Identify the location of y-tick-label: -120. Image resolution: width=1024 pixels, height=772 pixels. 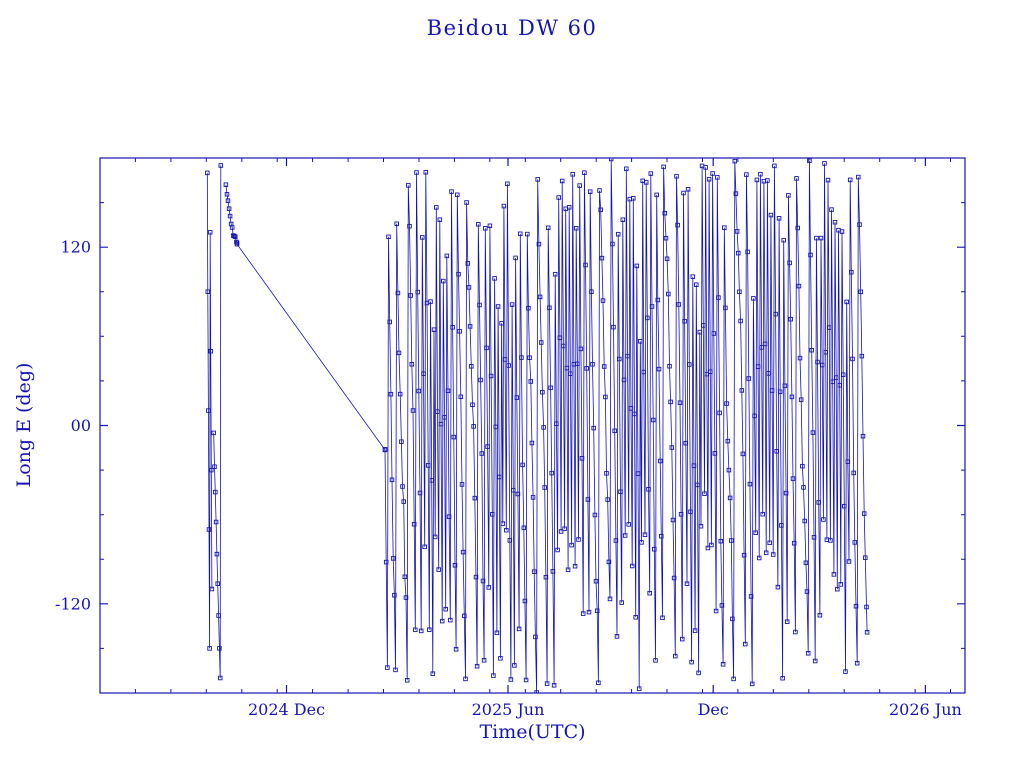
(73, 603).